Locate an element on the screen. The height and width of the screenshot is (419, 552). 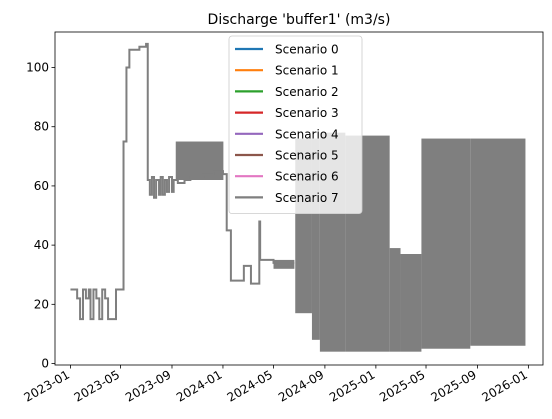
legend-box is located at coordinates (295, 125).